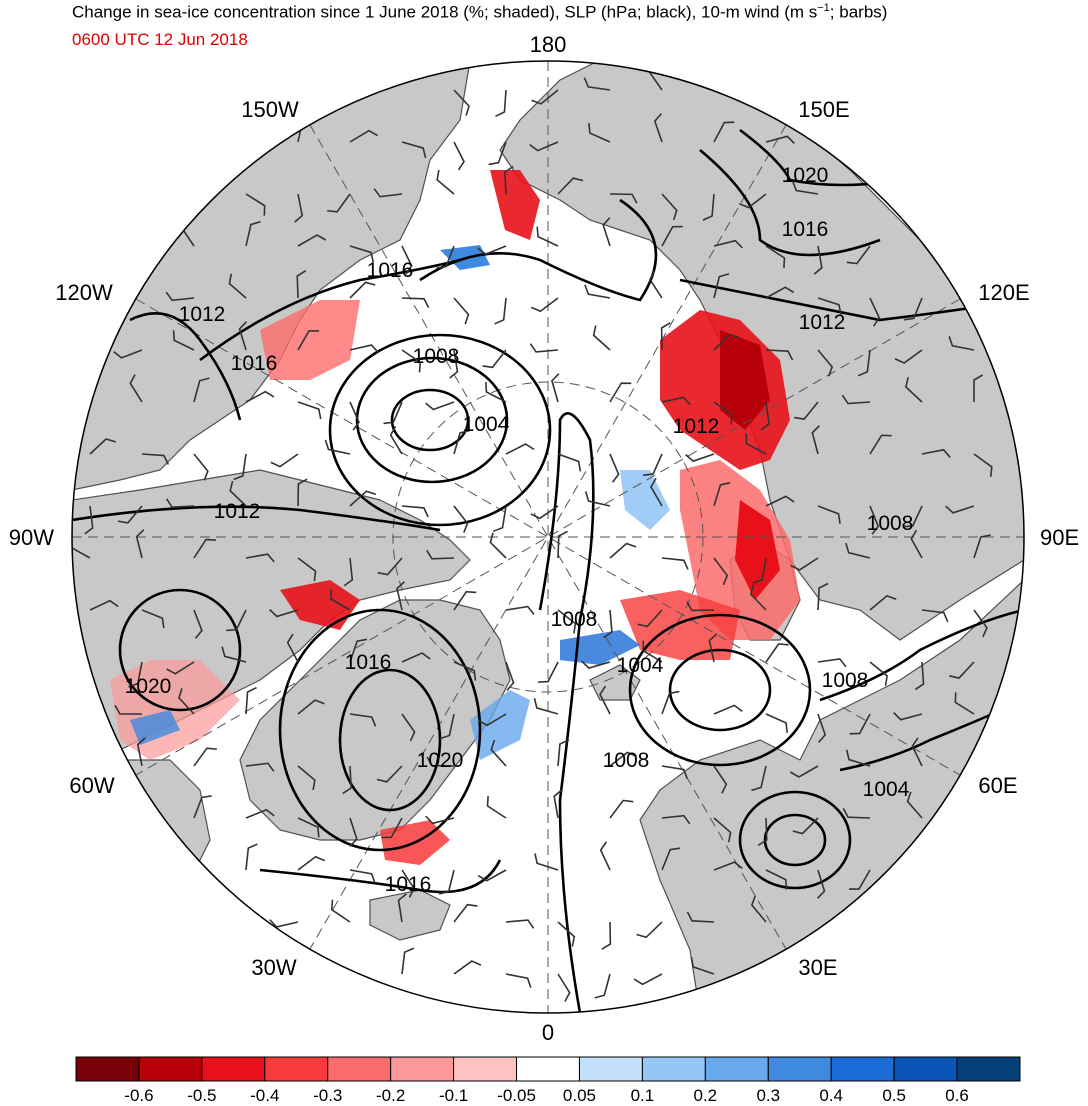  What do you see at coordinates (327, 1095) in the screenshot?
I see `colorbar-tick-label: -0.3` at bounding box center [327, 1095].